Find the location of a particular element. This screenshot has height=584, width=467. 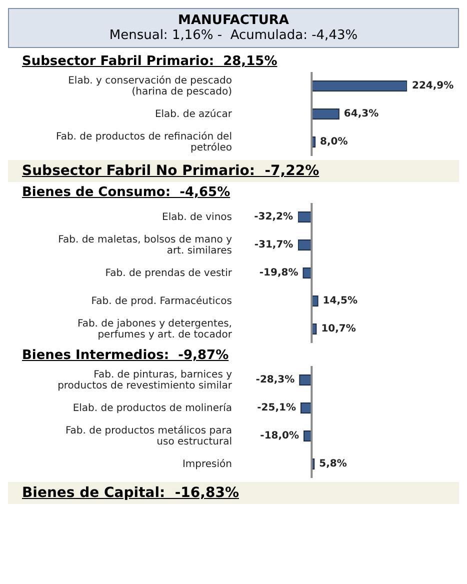

y-tick-label: Impresión is located at coordinates (207, 464).